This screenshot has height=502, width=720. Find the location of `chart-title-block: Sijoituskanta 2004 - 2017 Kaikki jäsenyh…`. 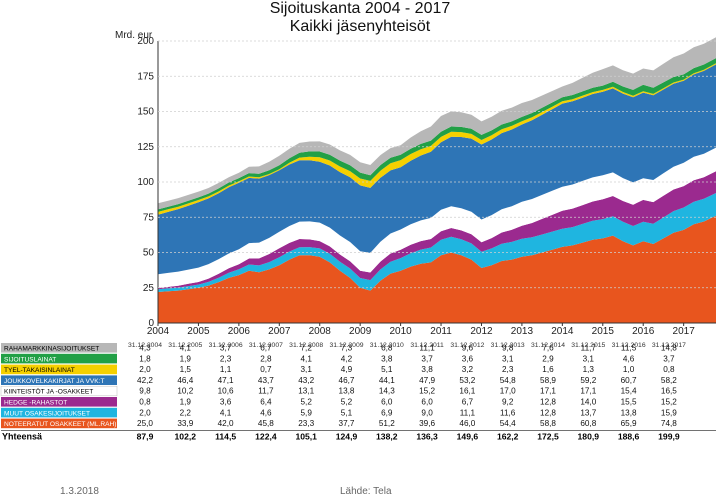

chart-title-block: Sijoituskanta 2004 - 2017 Kaikki jäsenyh… is located at coordinates (360, 18).